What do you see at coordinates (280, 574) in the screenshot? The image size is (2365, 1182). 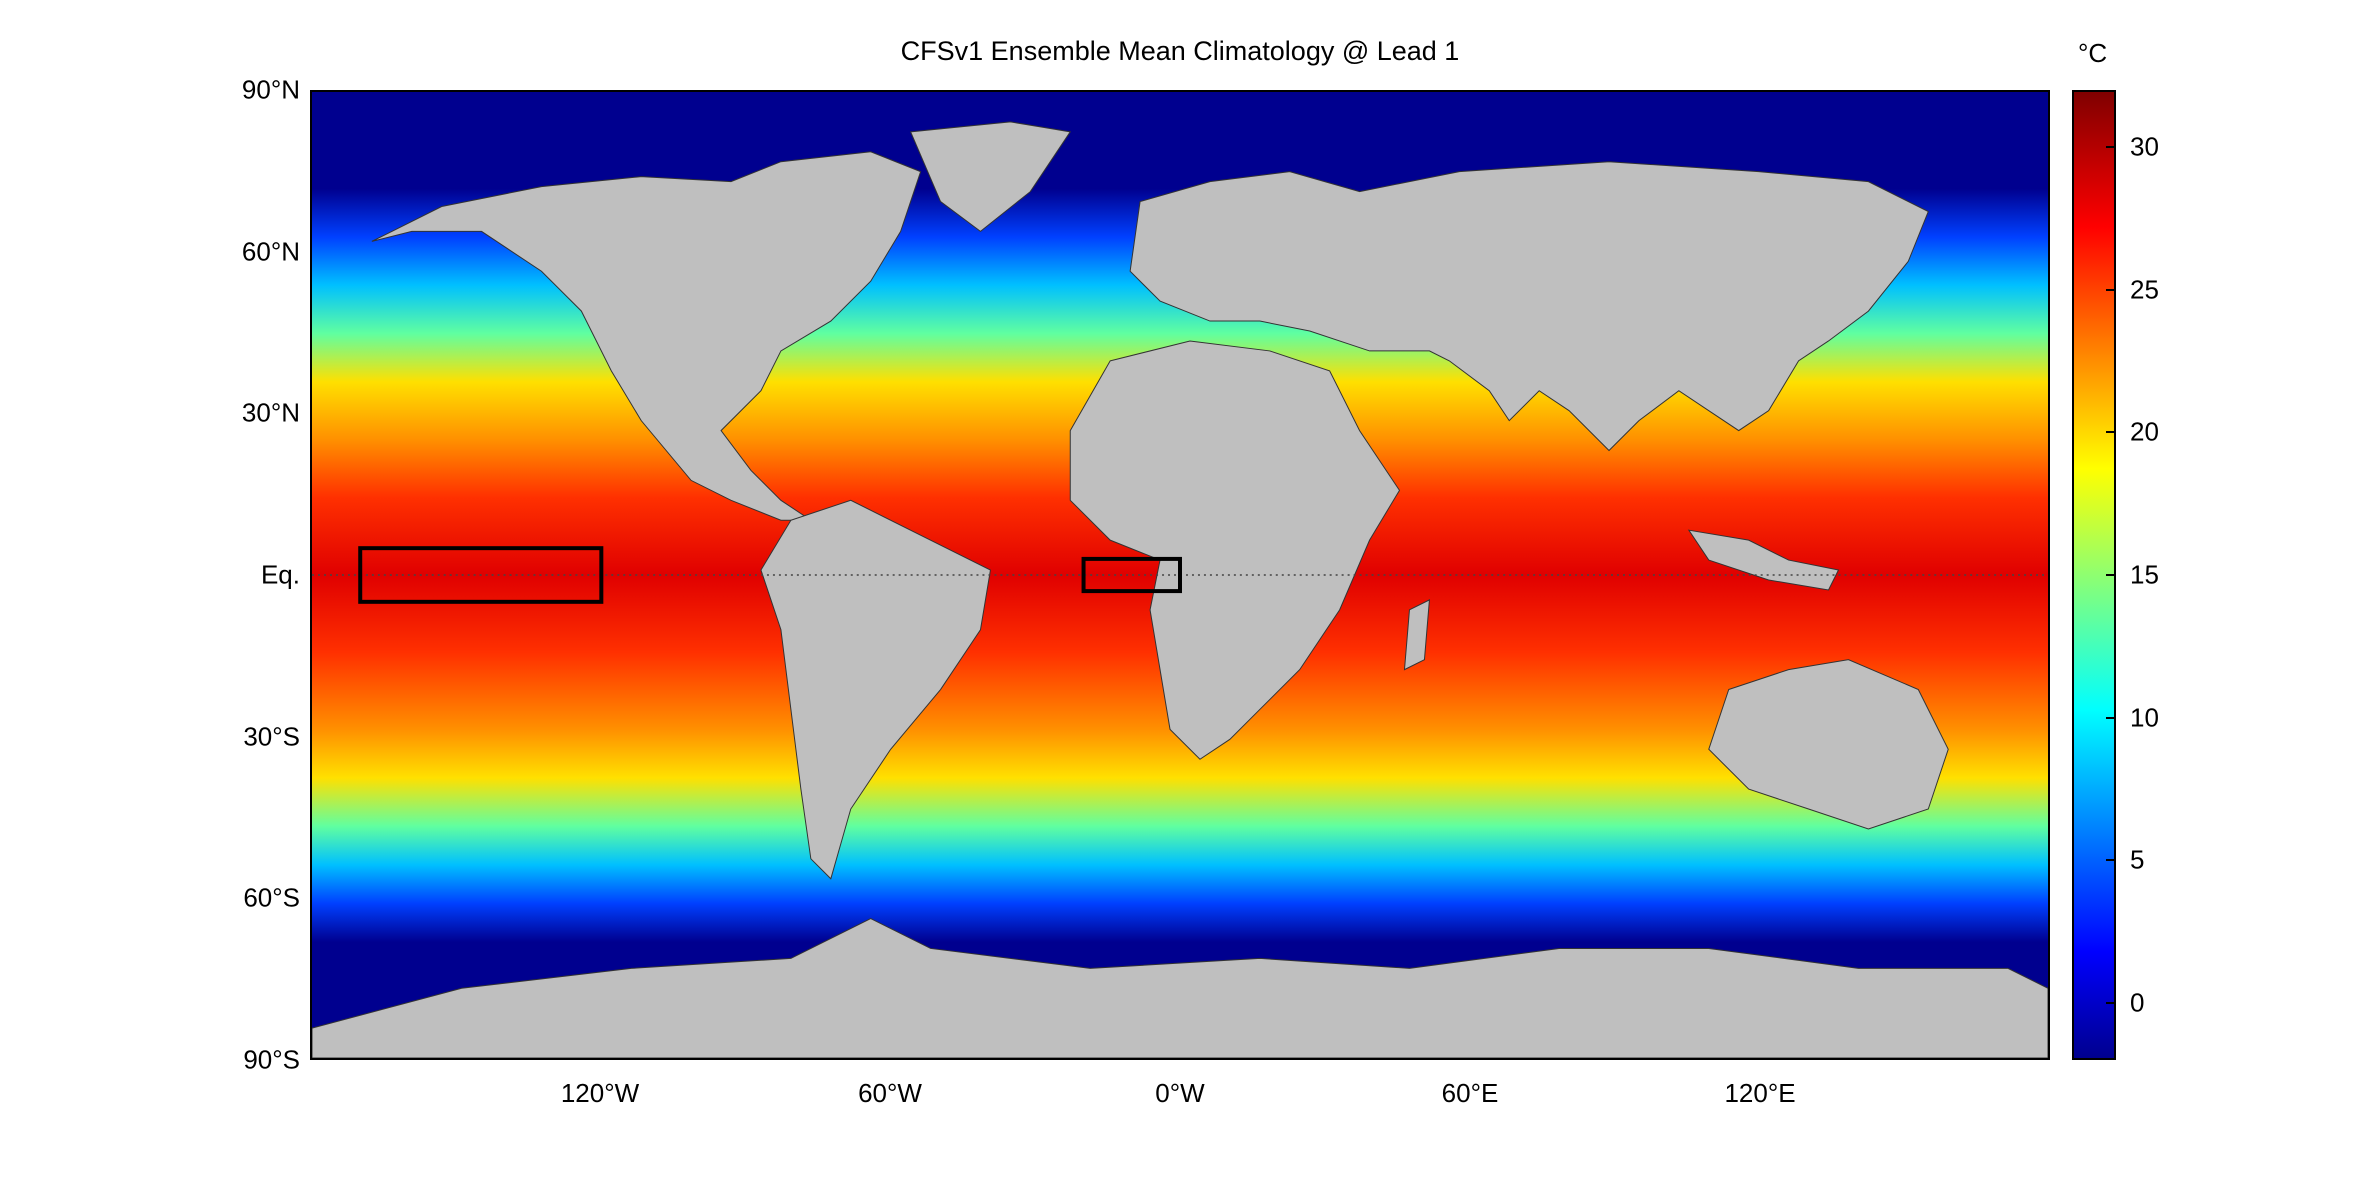 I see `lat-tick-label: Eq.` at bounding box center [280, 574].